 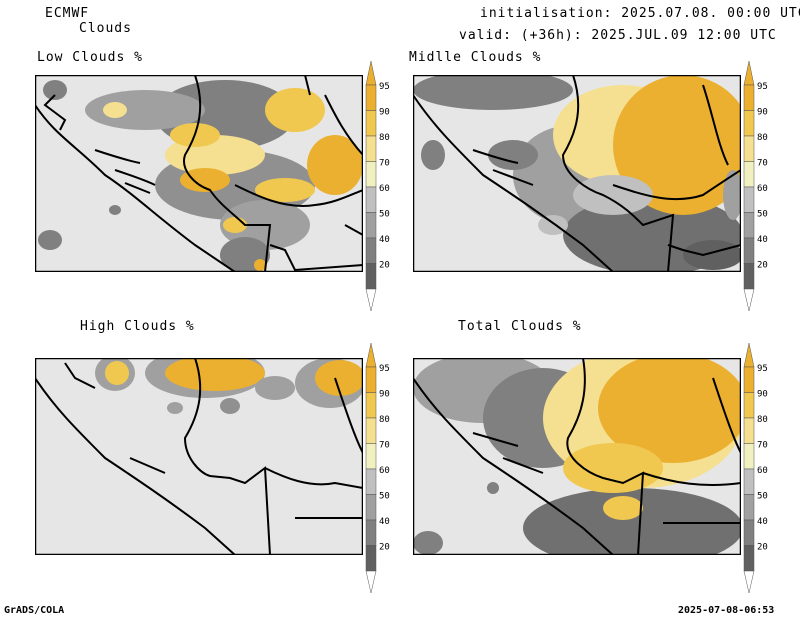 I want to click on colorbar-total: 95 90 80 70 60 50 40 20, so click(x=761, y=468).